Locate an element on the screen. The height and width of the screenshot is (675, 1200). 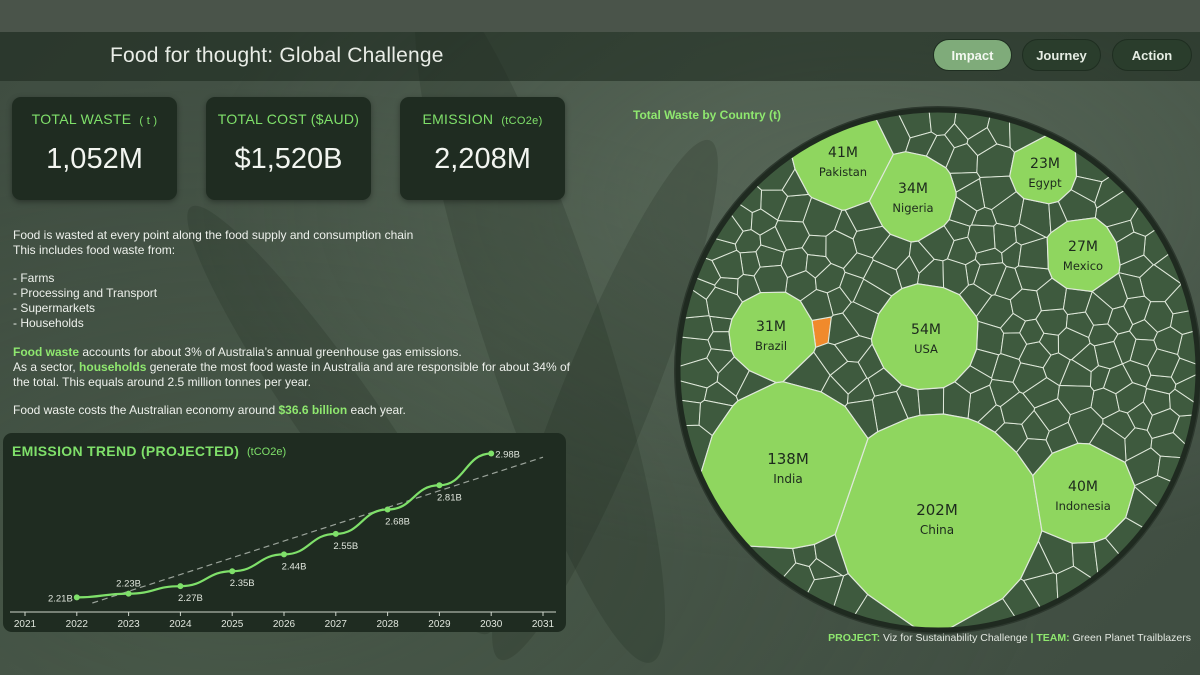
kpi-total-waste-label: TOTAL WASTE is located at coordinates (81, 119).